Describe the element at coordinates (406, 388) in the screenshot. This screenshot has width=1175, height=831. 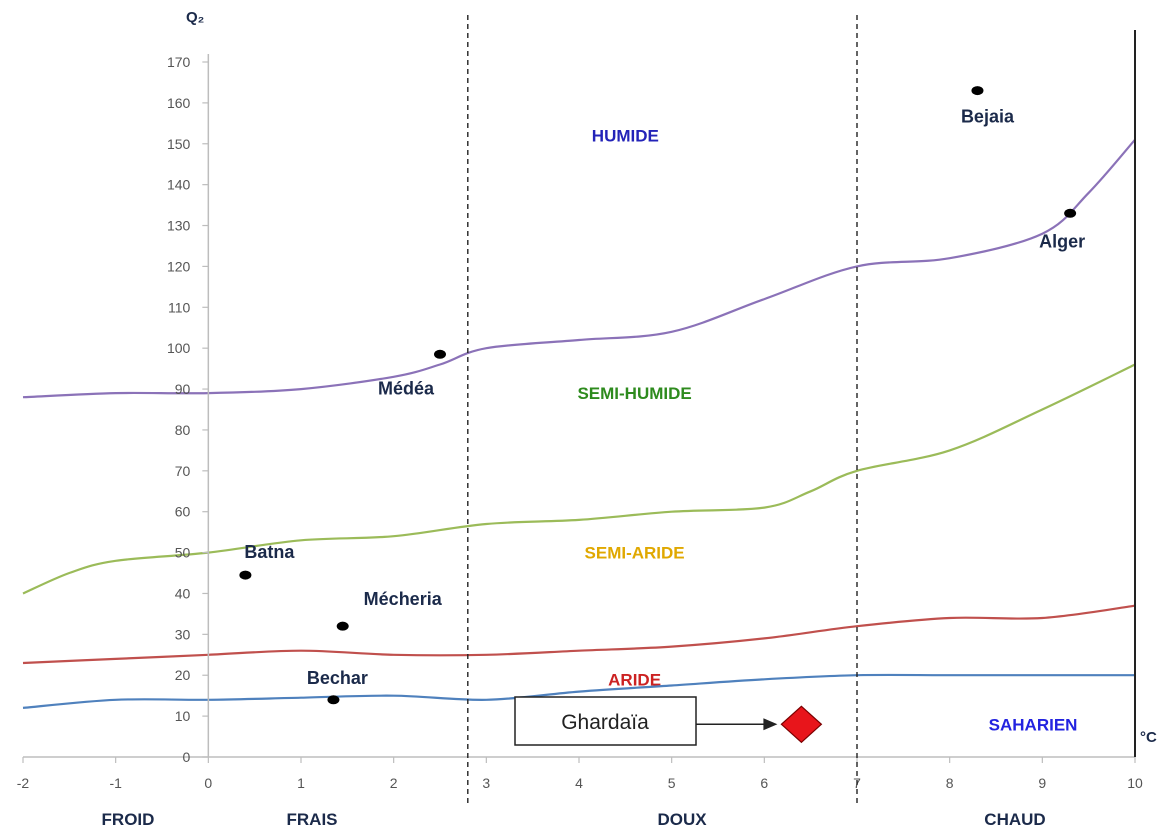
I see `station-label: Médéa` at that location.